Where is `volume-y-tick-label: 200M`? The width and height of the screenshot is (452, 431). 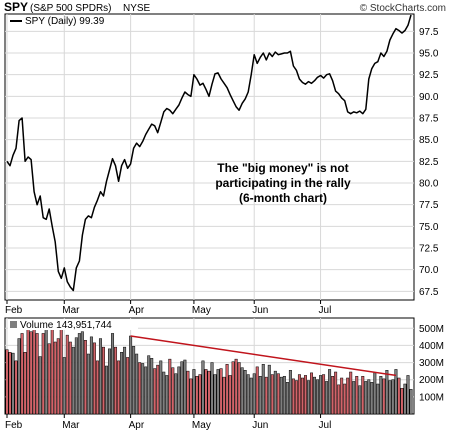
volume-y-tick-label: 200M is located at coordinates (431, 380).